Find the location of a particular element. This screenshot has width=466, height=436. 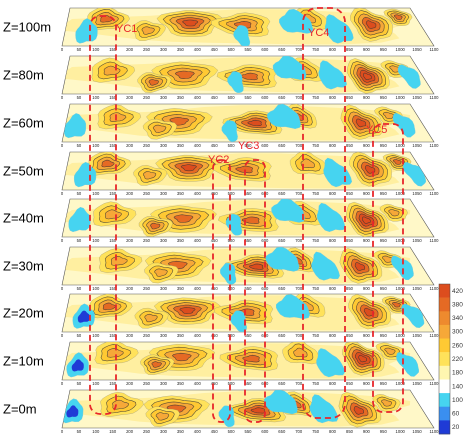

slice-label: Z=50m is located at coordinates (23, 171).